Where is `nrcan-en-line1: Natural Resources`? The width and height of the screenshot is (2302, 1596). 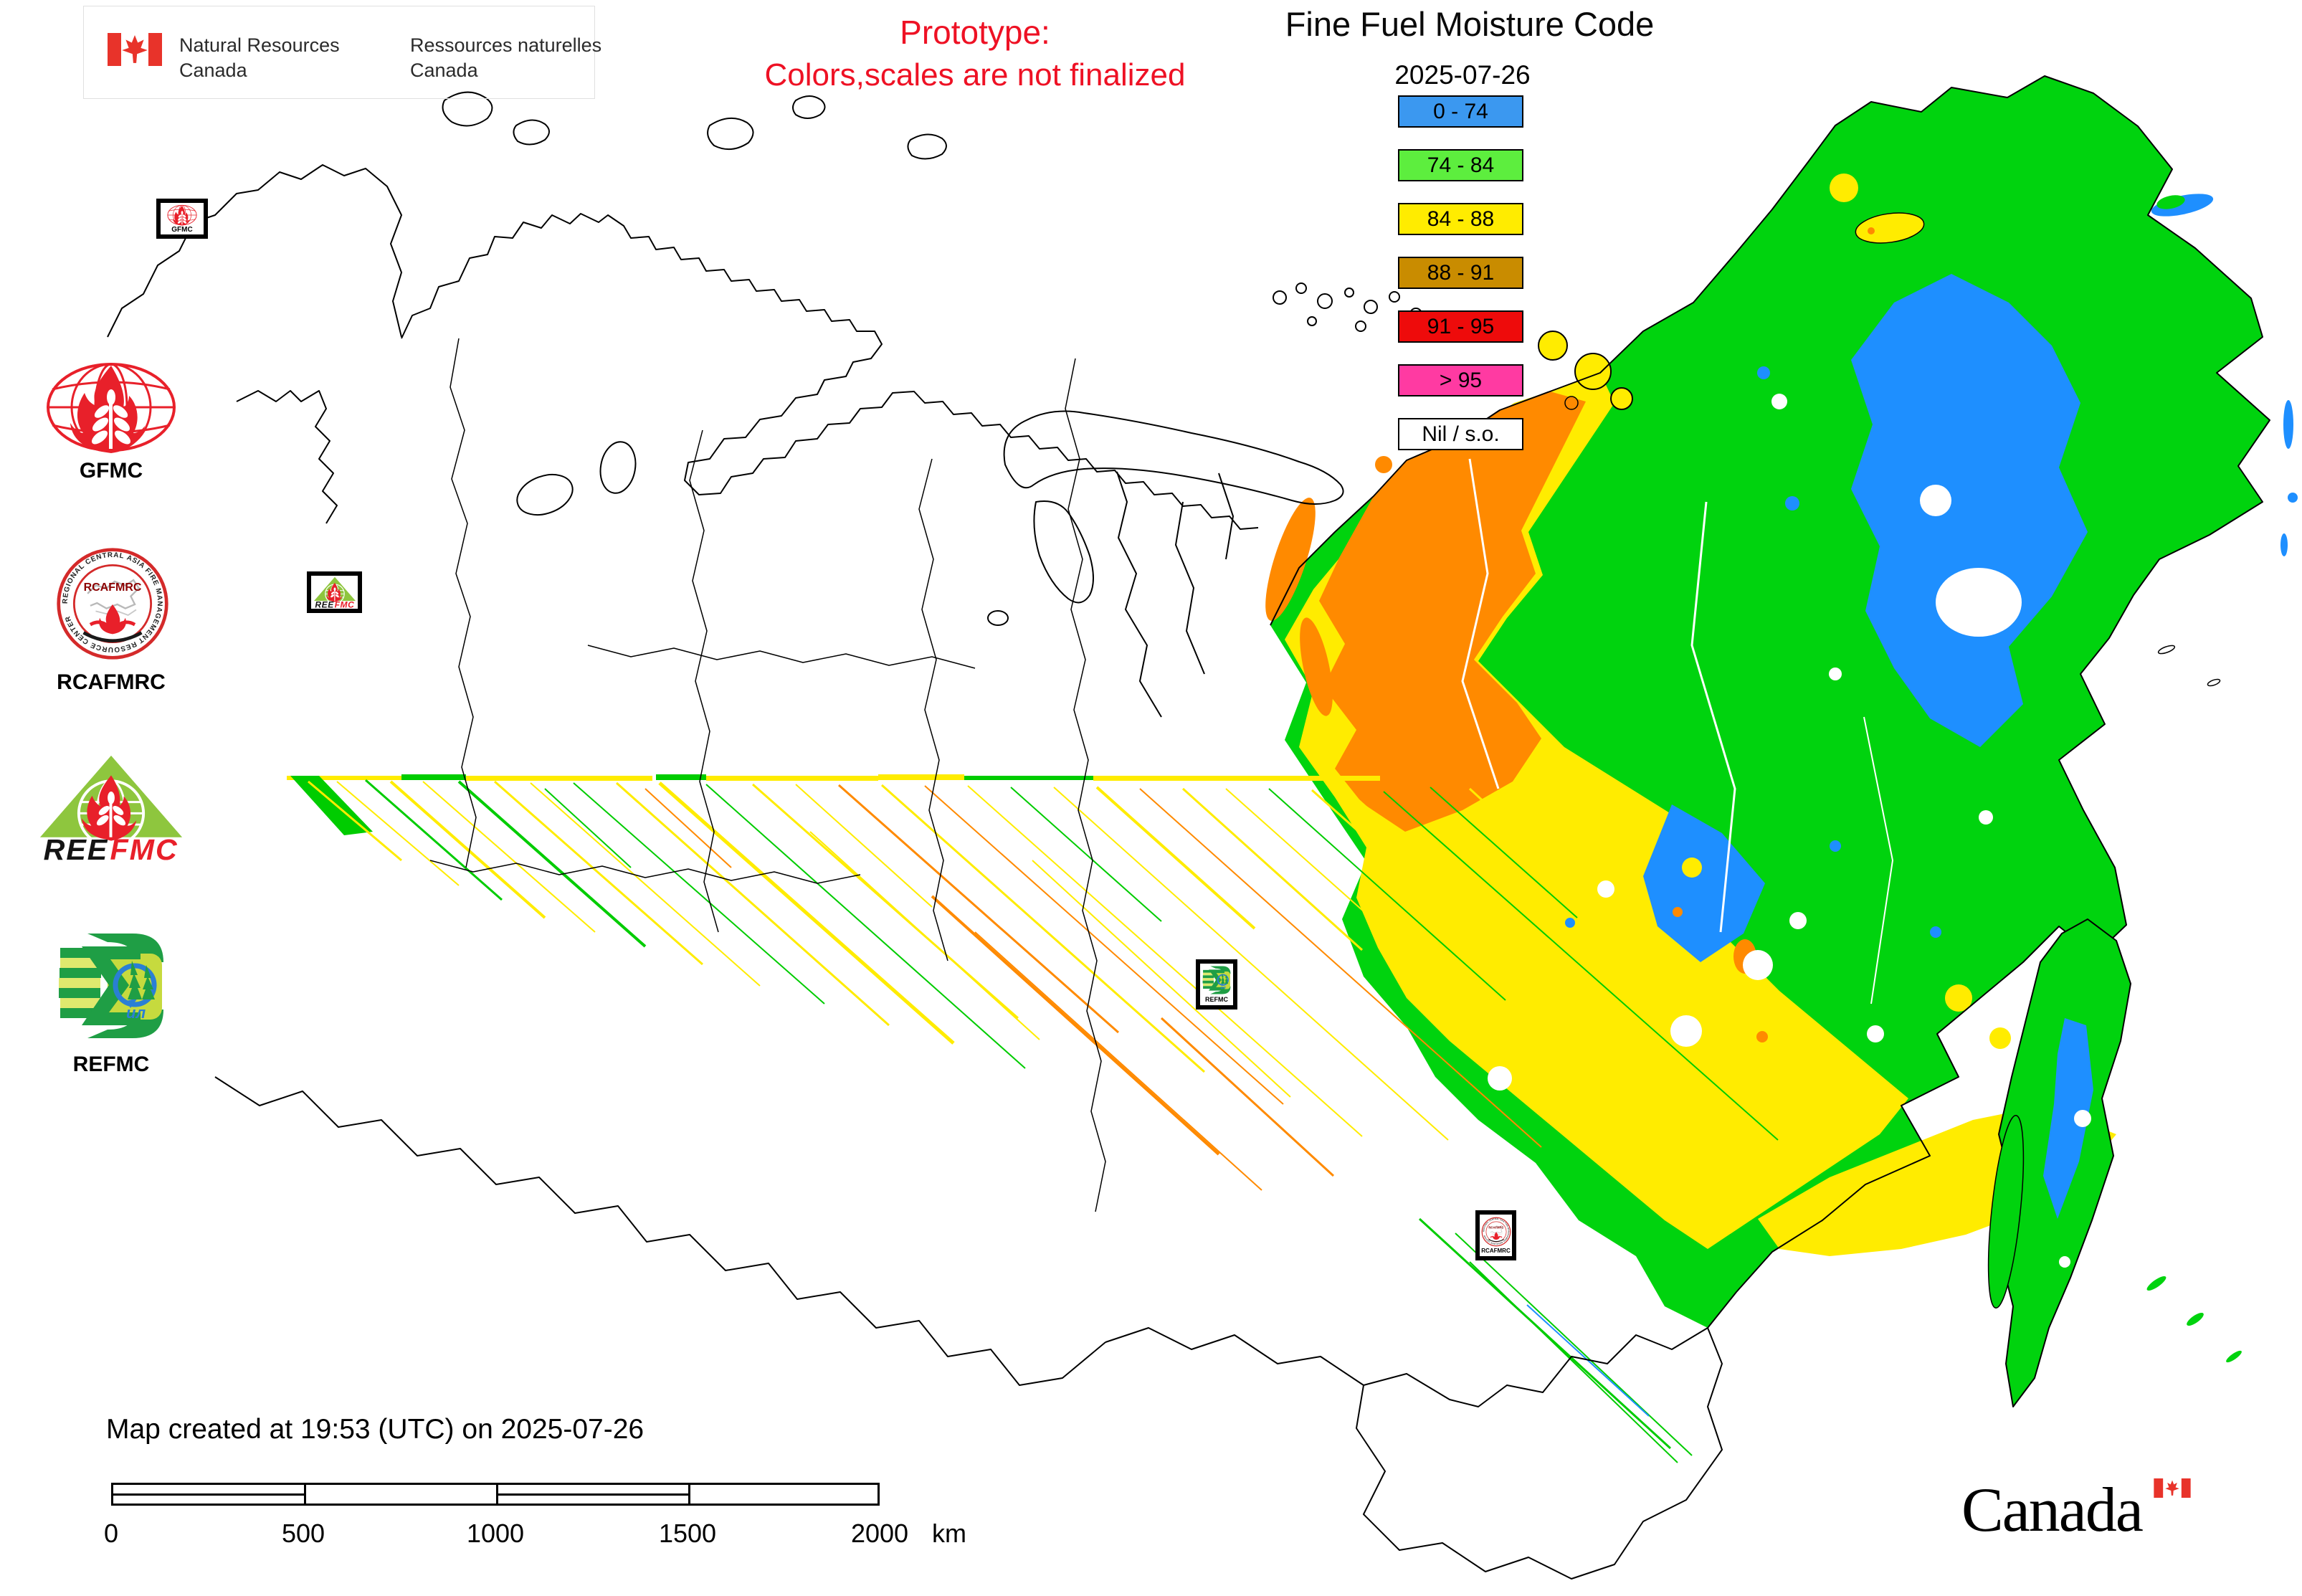
nrcan-en-line1: Natural Resources is located at coordinates (259, 45).